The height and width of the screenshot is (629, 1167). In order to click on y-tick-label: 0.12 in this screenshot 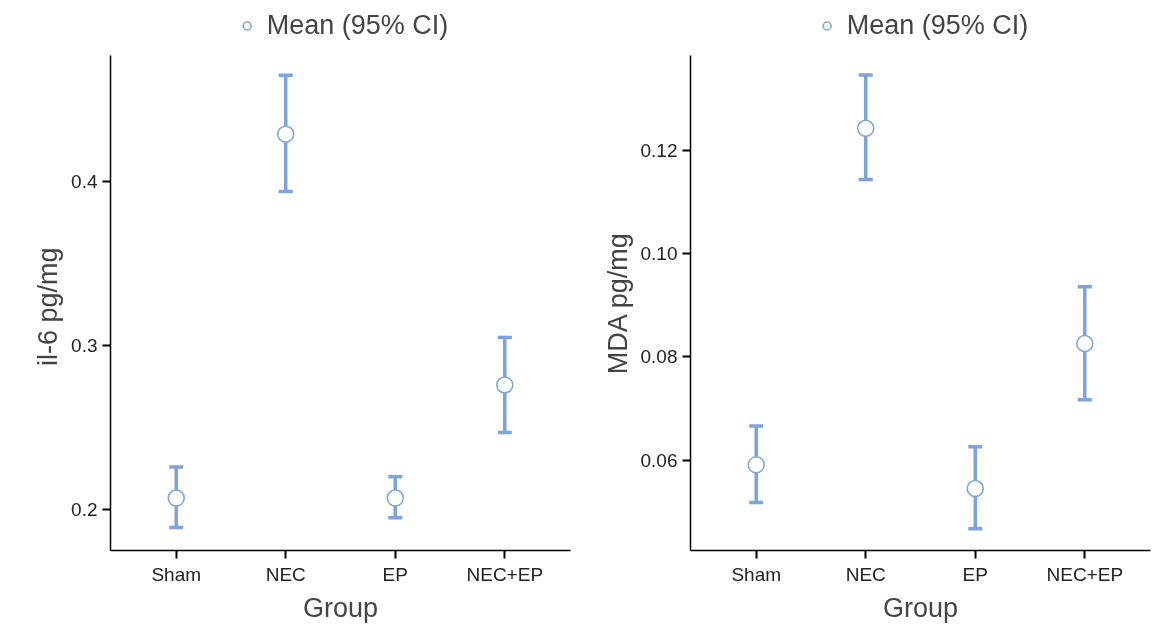, I will do `click(659, 150)`.